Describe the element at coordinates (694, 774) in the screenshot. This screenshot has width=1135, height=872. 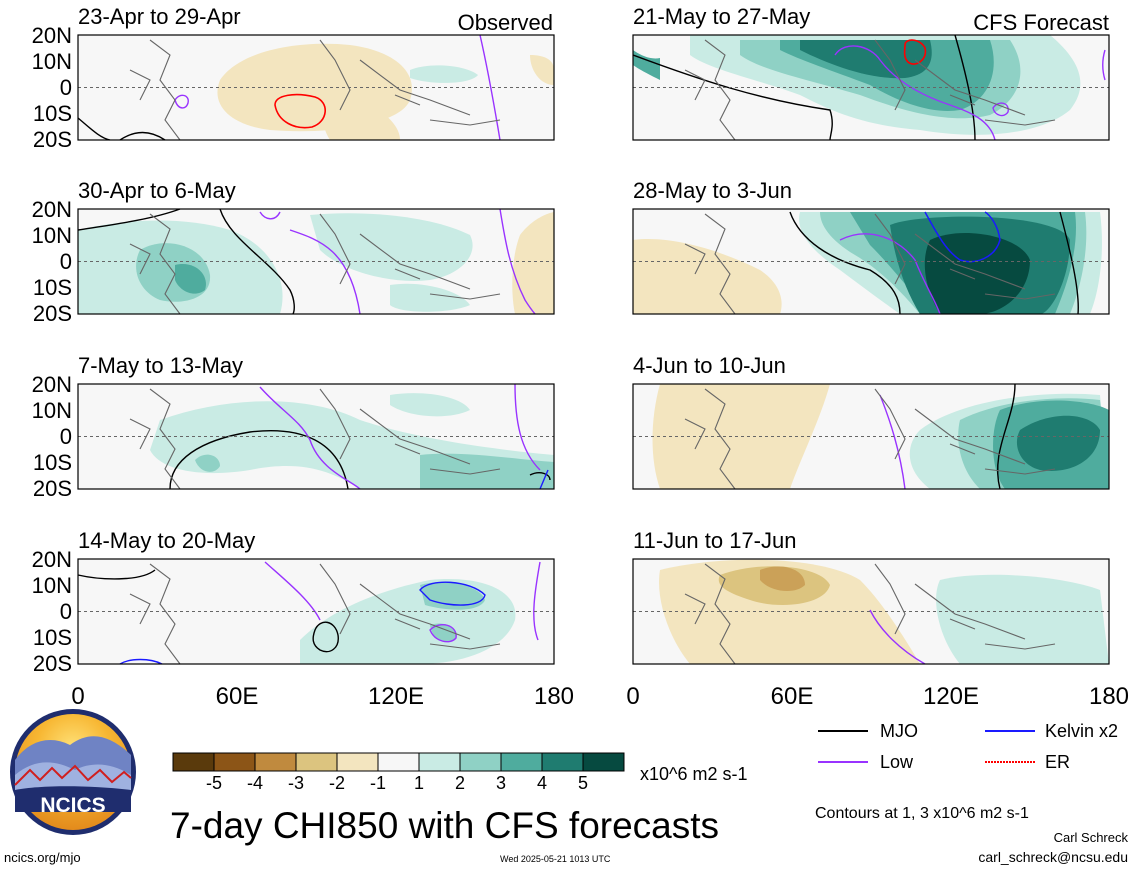
I see `units-label: x10^6 m2 s-1` at that location.